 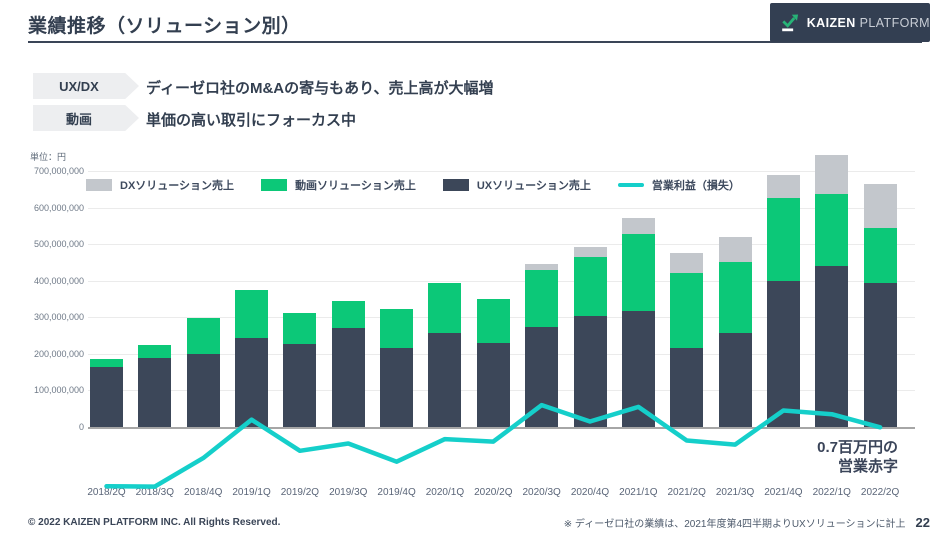 I want to click on y-axis-unit-label: 単位：円, so click(x=48, y=157).